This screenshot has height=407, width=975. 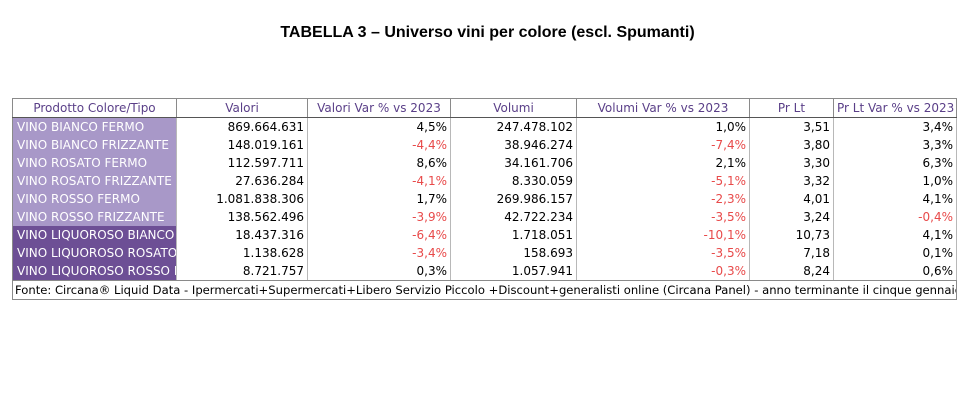 I want to click on cell-product: VINO ROSATO FRIZZANTE, so click(x=94, y=181).